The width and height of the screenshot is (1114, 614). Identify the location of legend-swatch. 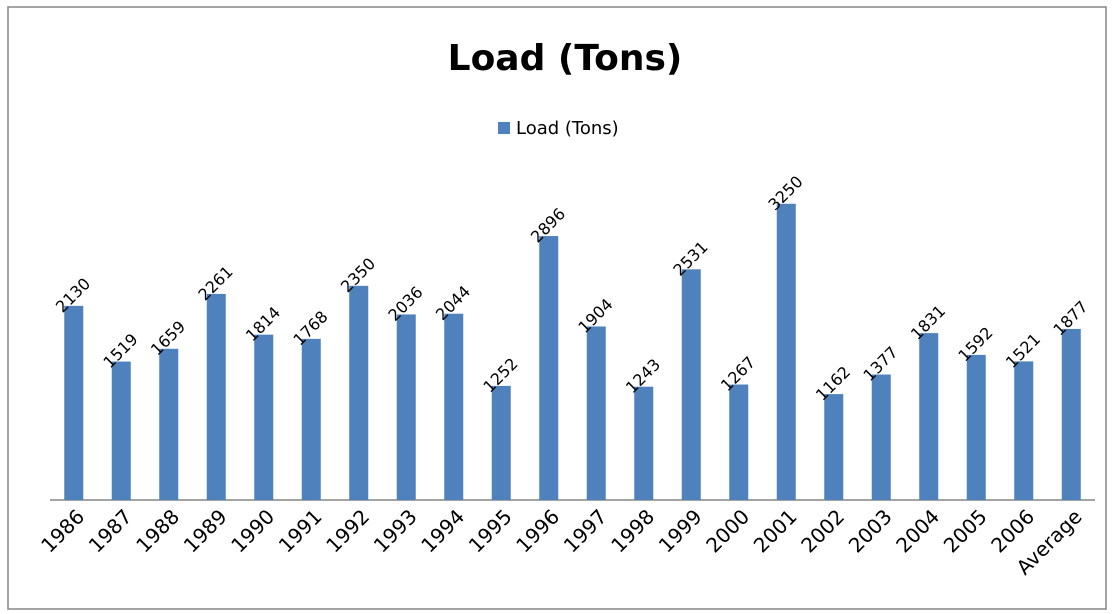
(504, 128).